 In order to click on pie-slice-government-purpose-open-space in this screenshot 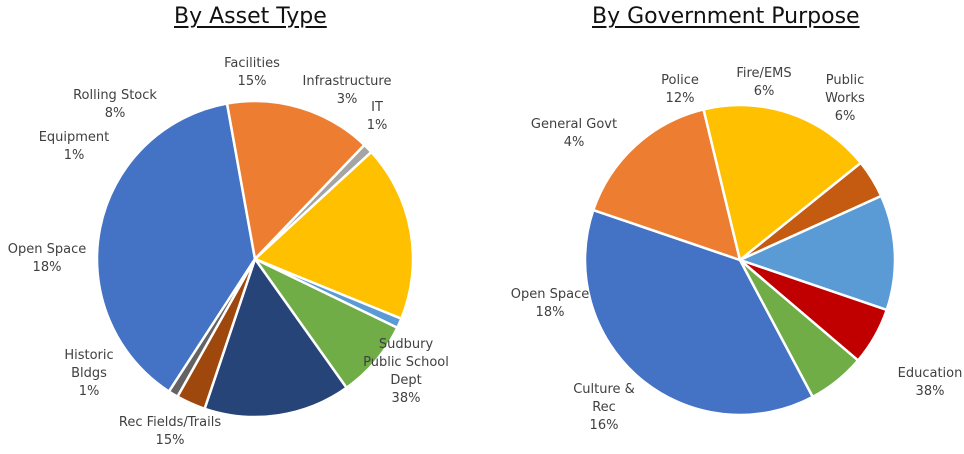, I will do `click(782, 182)`.